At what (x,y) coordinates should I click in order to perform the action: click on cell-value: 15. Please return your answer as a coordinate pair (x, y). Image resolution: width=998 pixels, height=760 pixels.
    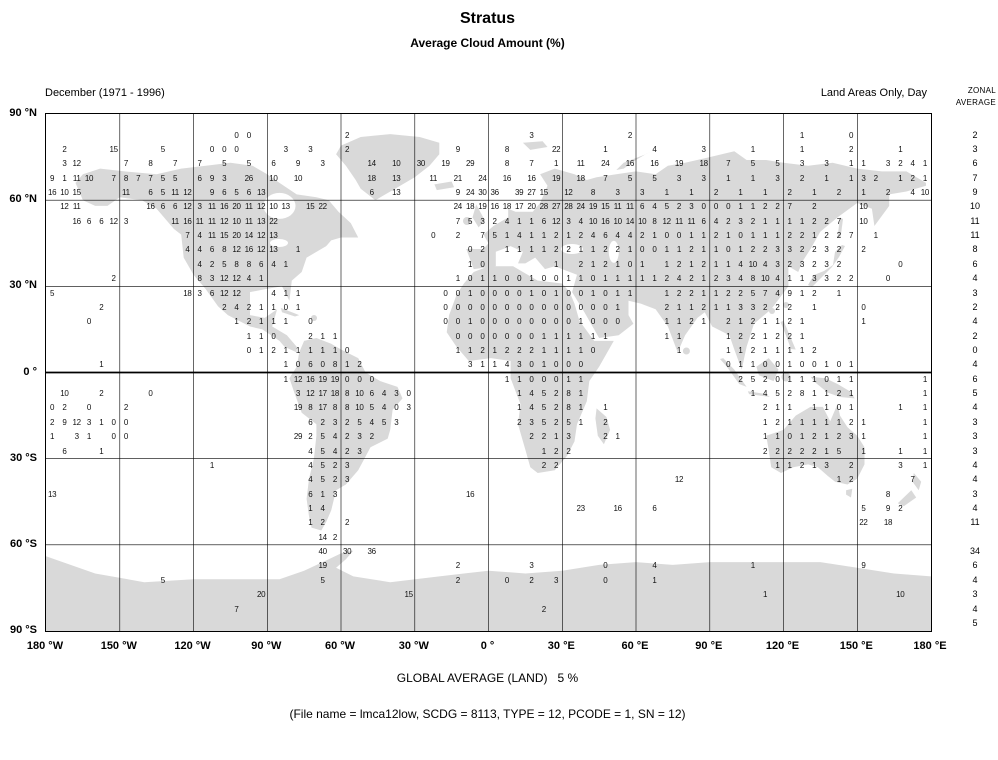
    Looking at the image, I should click on (77, 192).